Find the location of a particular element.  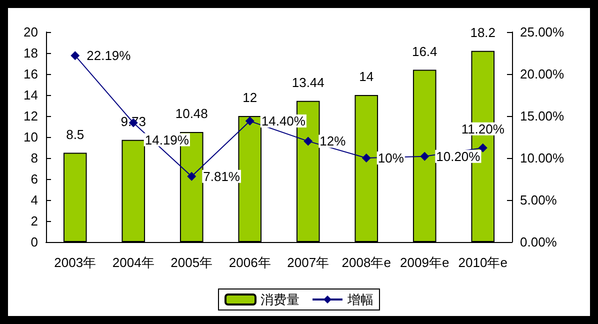

data-label: 14 is located at coordinates (366, 76).